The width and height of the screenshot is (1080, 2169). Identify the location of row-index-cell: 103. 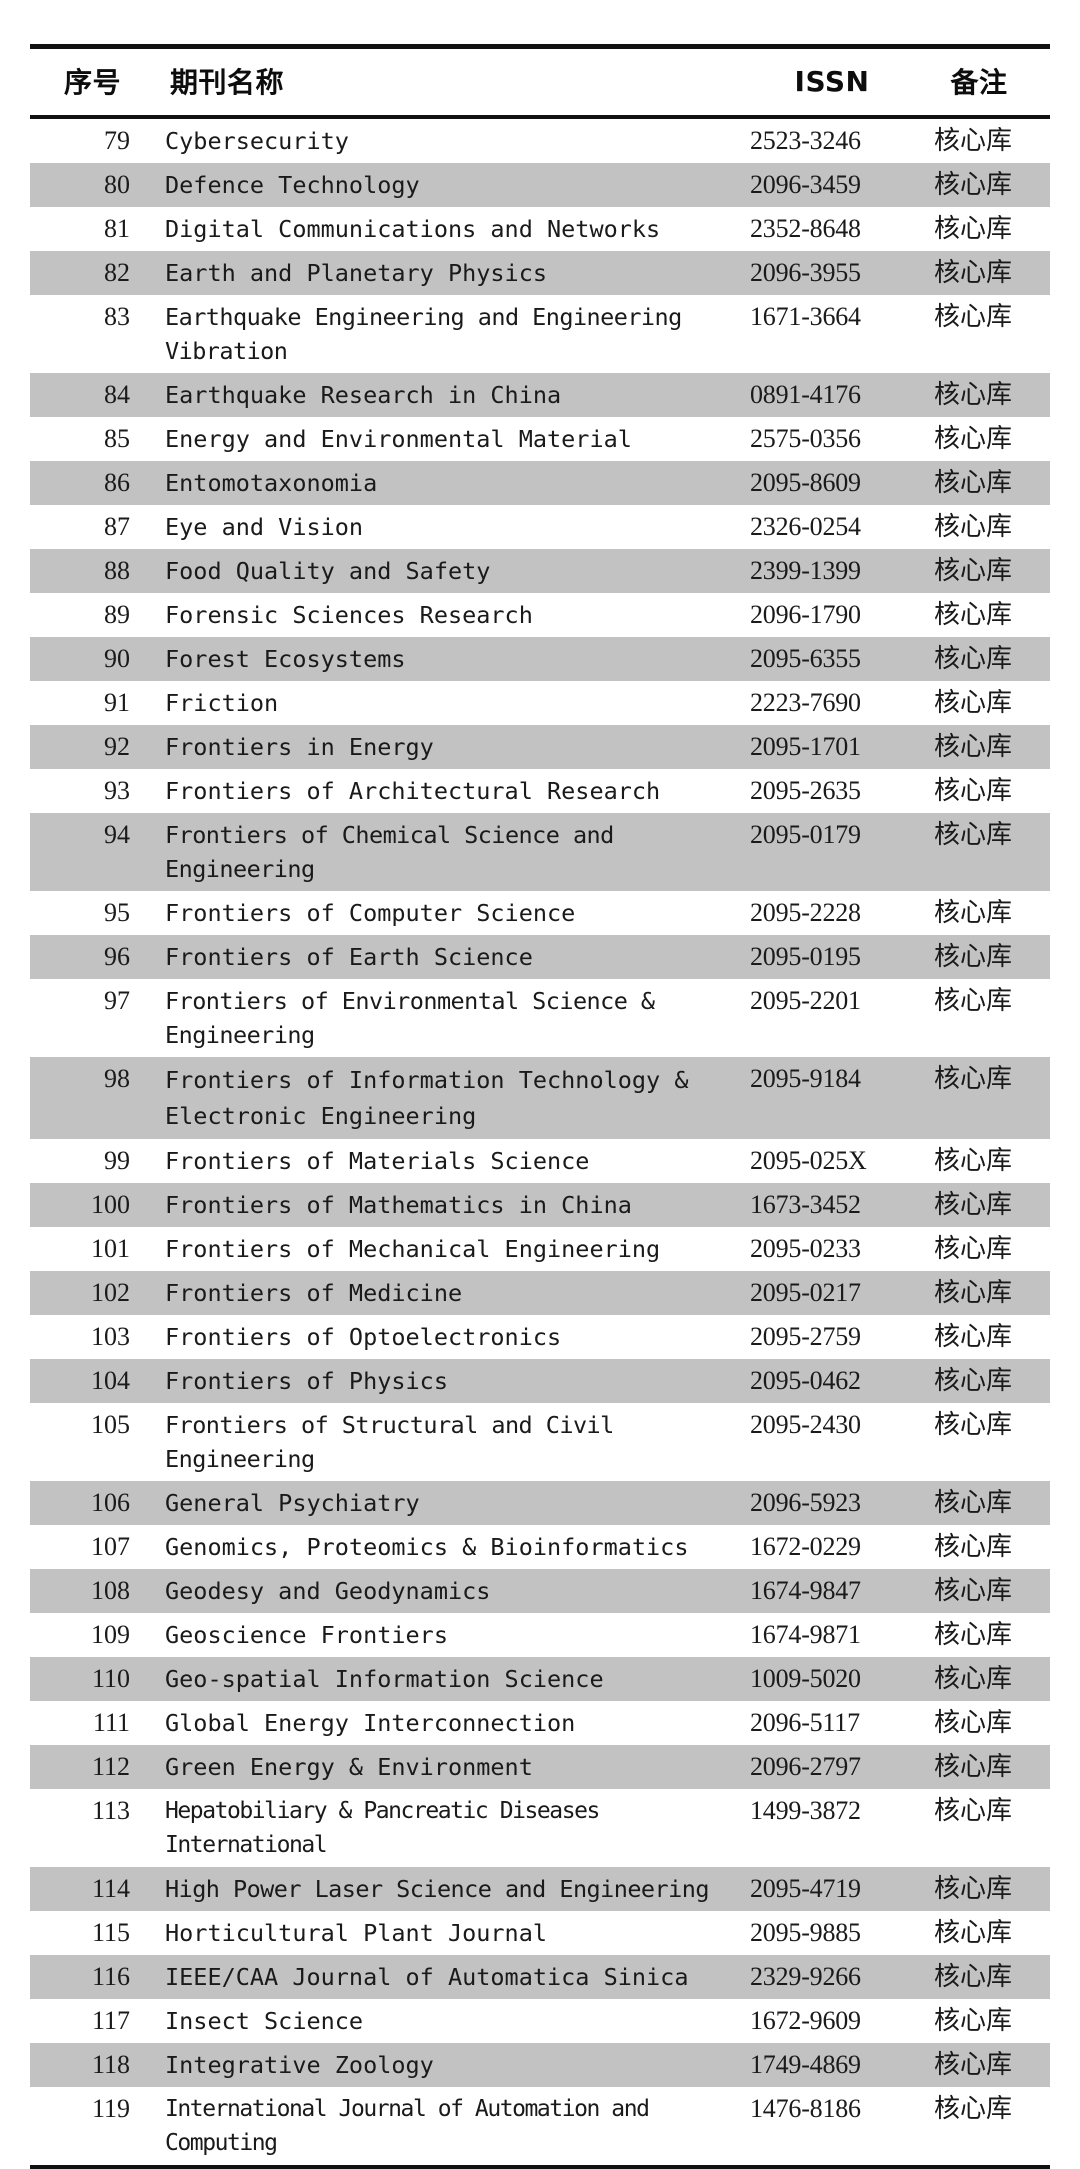
(110, 1336).